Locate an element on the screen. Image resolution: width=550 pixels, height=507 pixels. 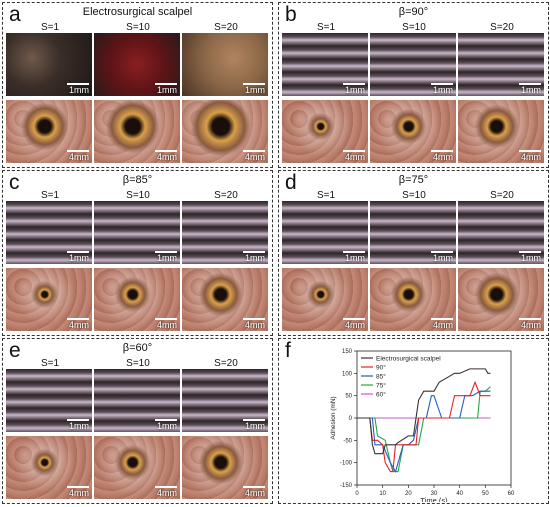
x-tick-label: 30 is located at coordinates (434, 494).